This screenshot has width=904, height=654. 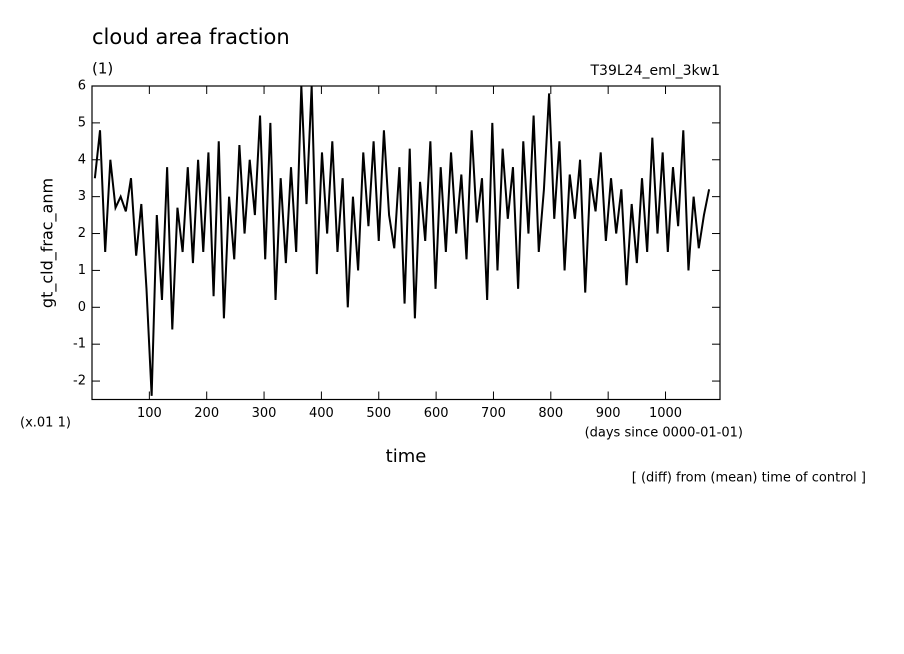 I want to click on x-tick-label: 600, so click(x=436, y=413).